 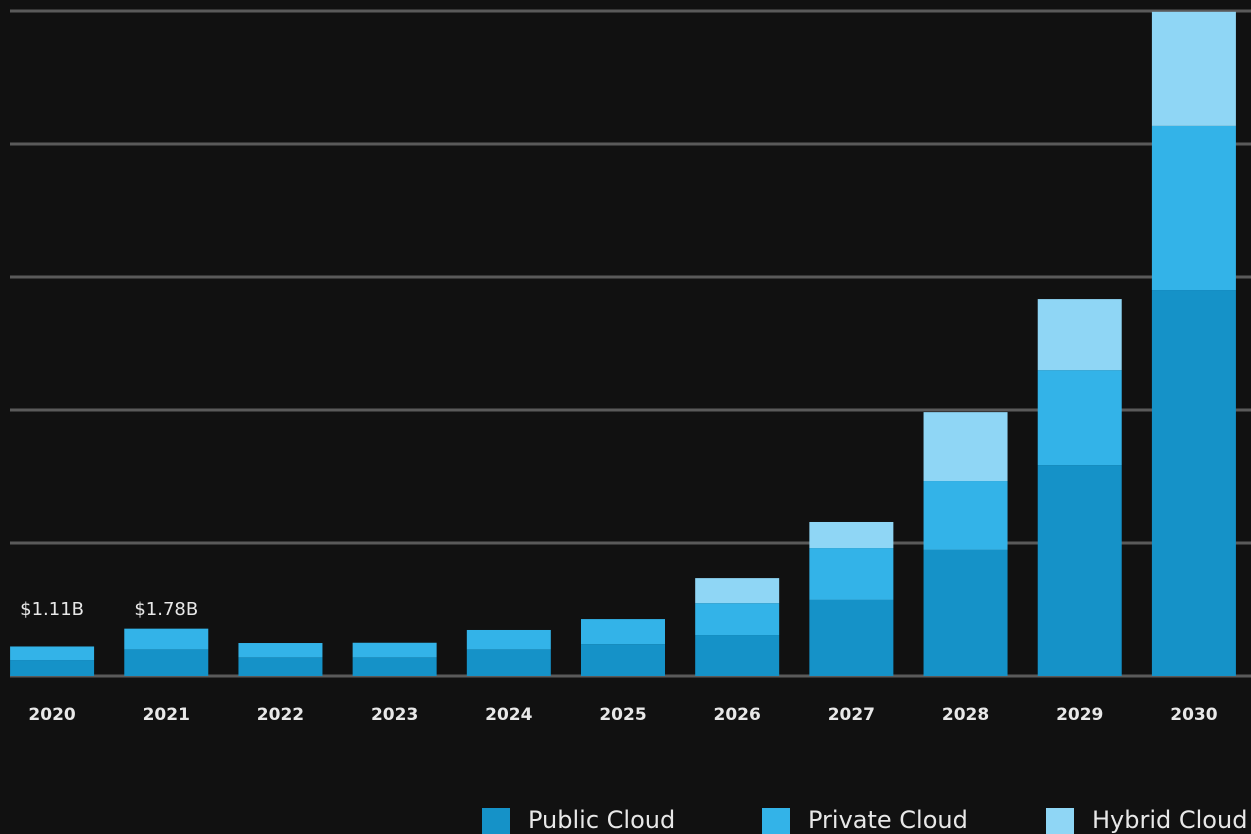 What do you see at coordinates (1193, 715) in the screenshot?
I see `x-tick-label: 2030` at bounding box center [1193, 715].